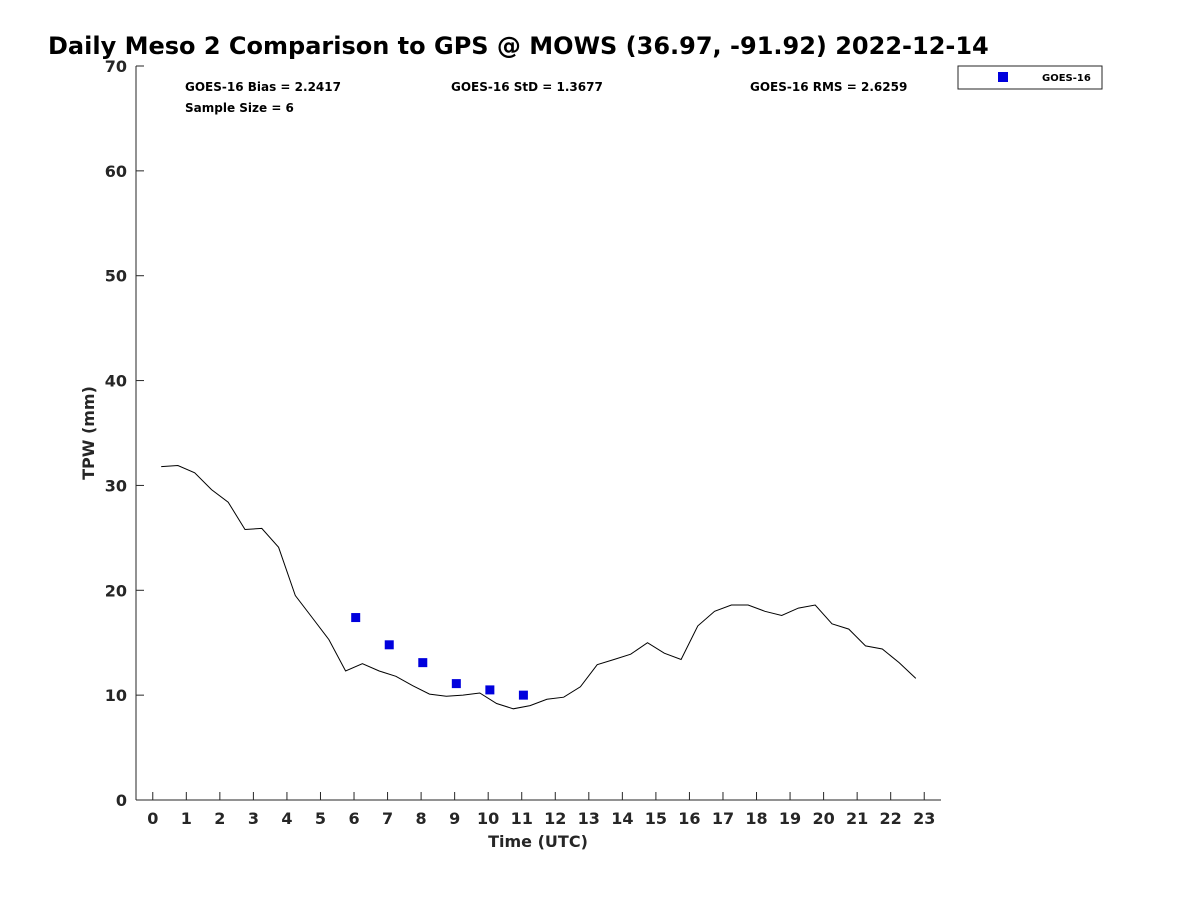 The width and height of the screenshot is (1200, 900). I want to click on x-tick-label: 10, so click(488, 818).